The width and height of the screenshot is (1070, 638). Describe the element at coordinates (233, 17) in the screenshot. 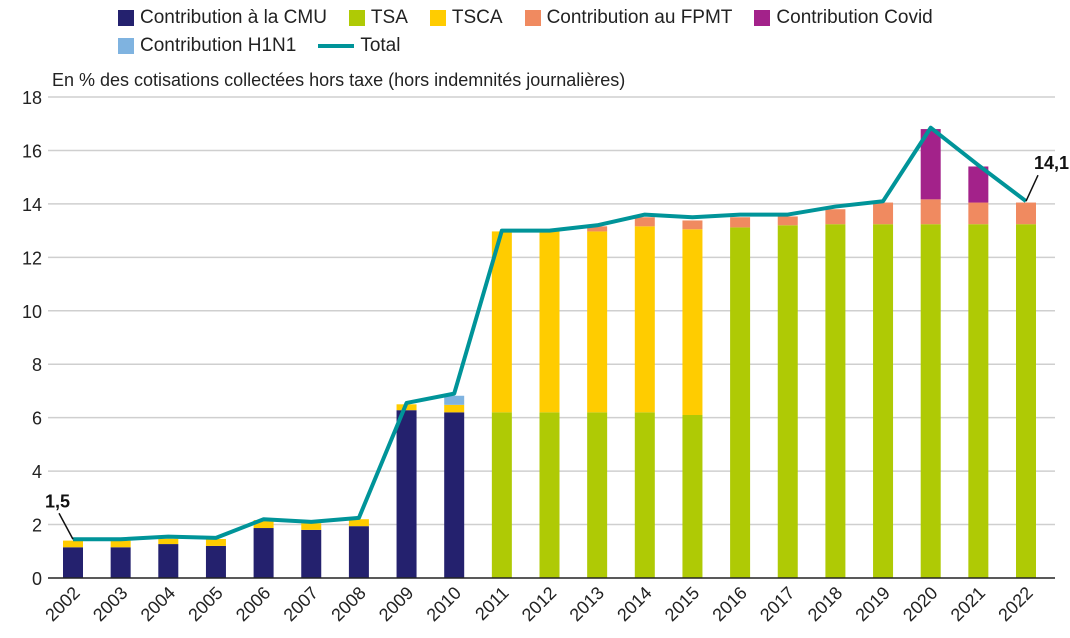

I see `legend-label: Contribution à la CMU` at that location.